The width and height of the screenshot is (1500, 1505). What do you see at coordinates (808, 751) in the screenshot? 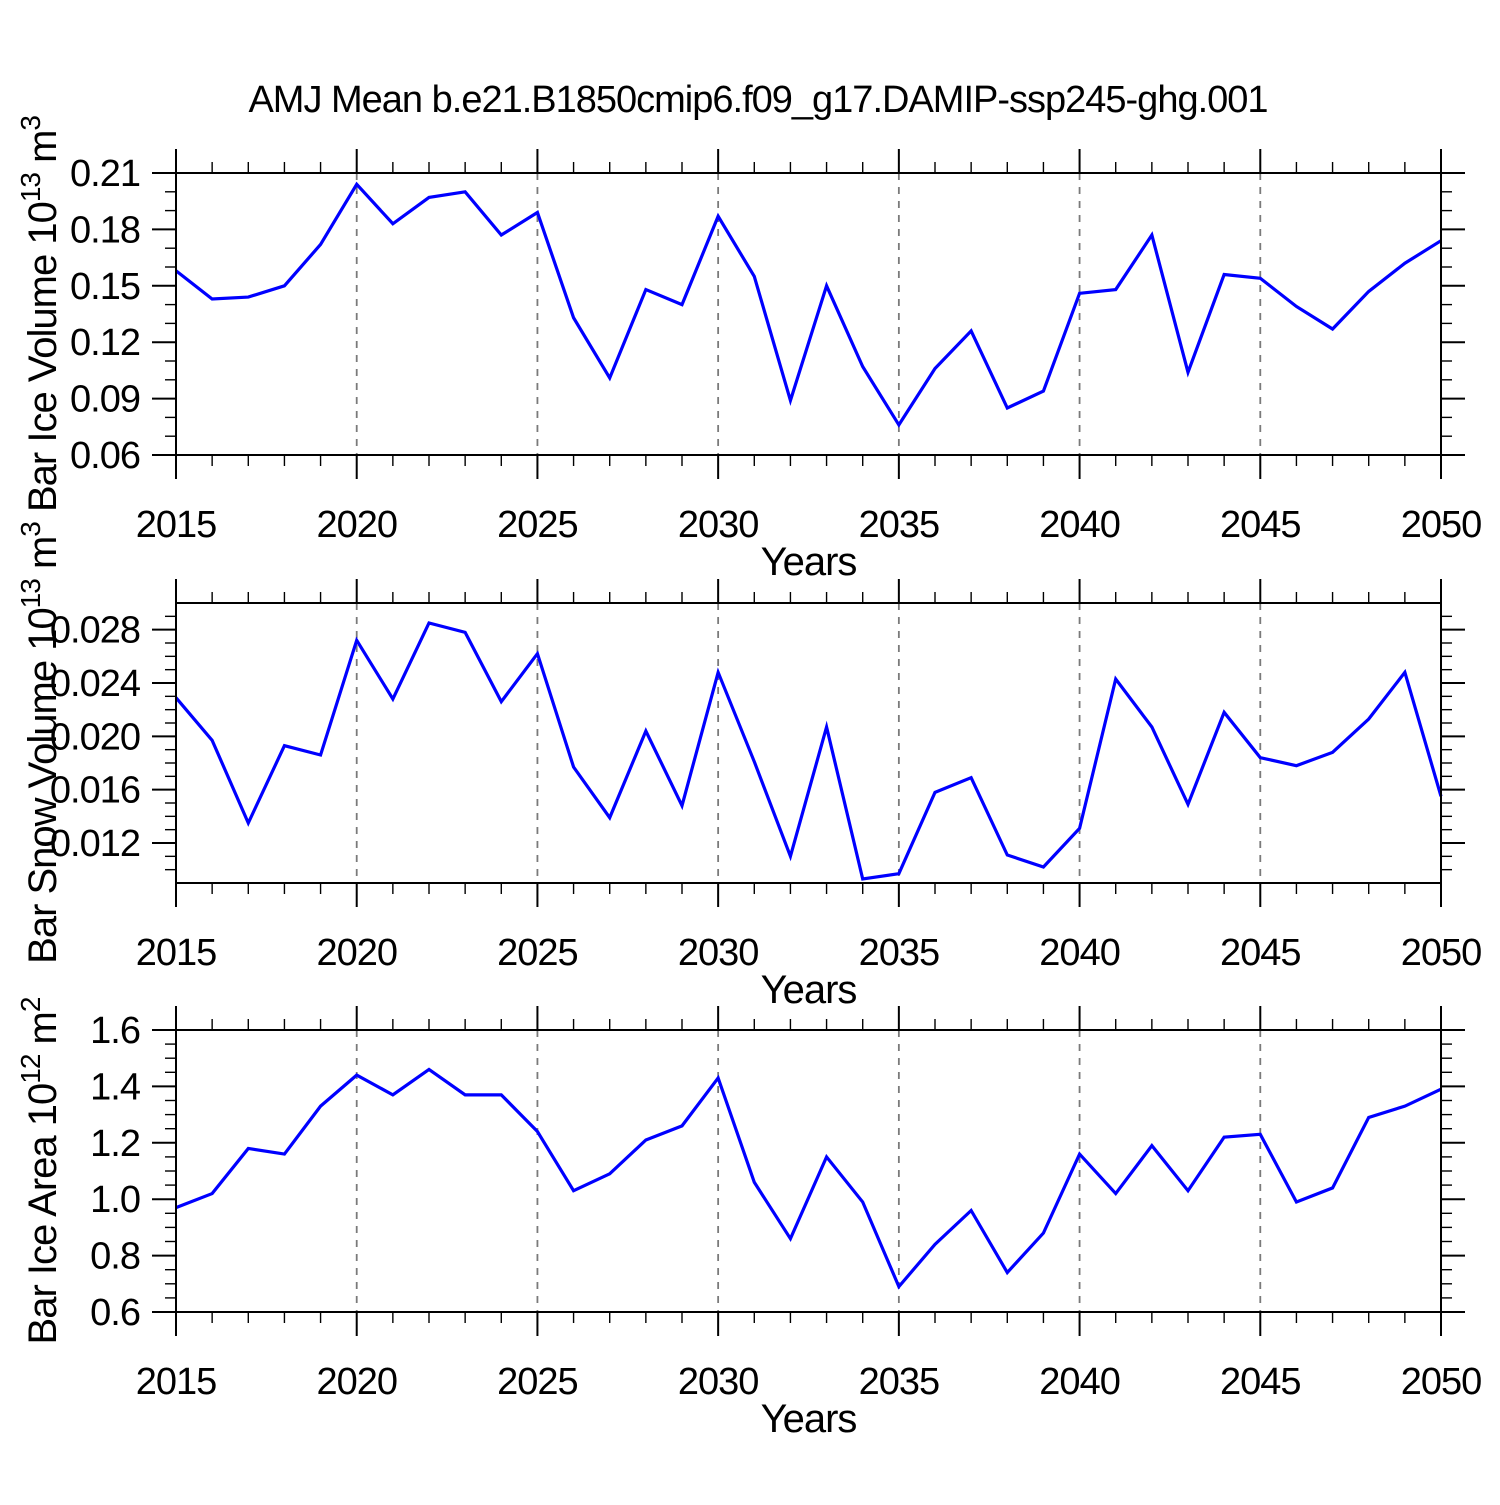
I see `data-line-bar-snow-volume` at bounding box center [808, 751].